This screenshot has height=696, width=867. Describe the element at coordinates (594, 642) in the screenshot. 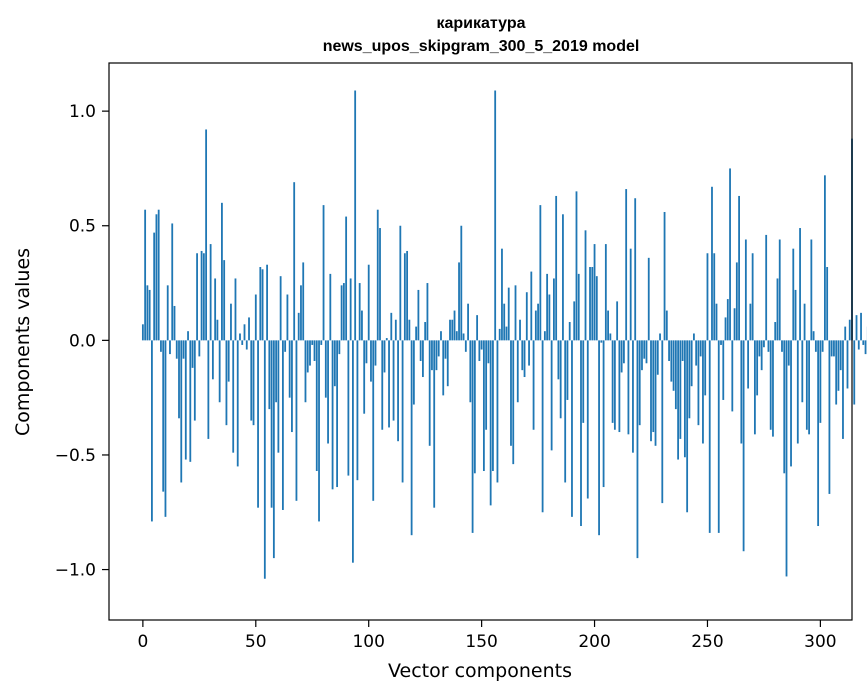

I see `x-tick-label: 200` at that location.